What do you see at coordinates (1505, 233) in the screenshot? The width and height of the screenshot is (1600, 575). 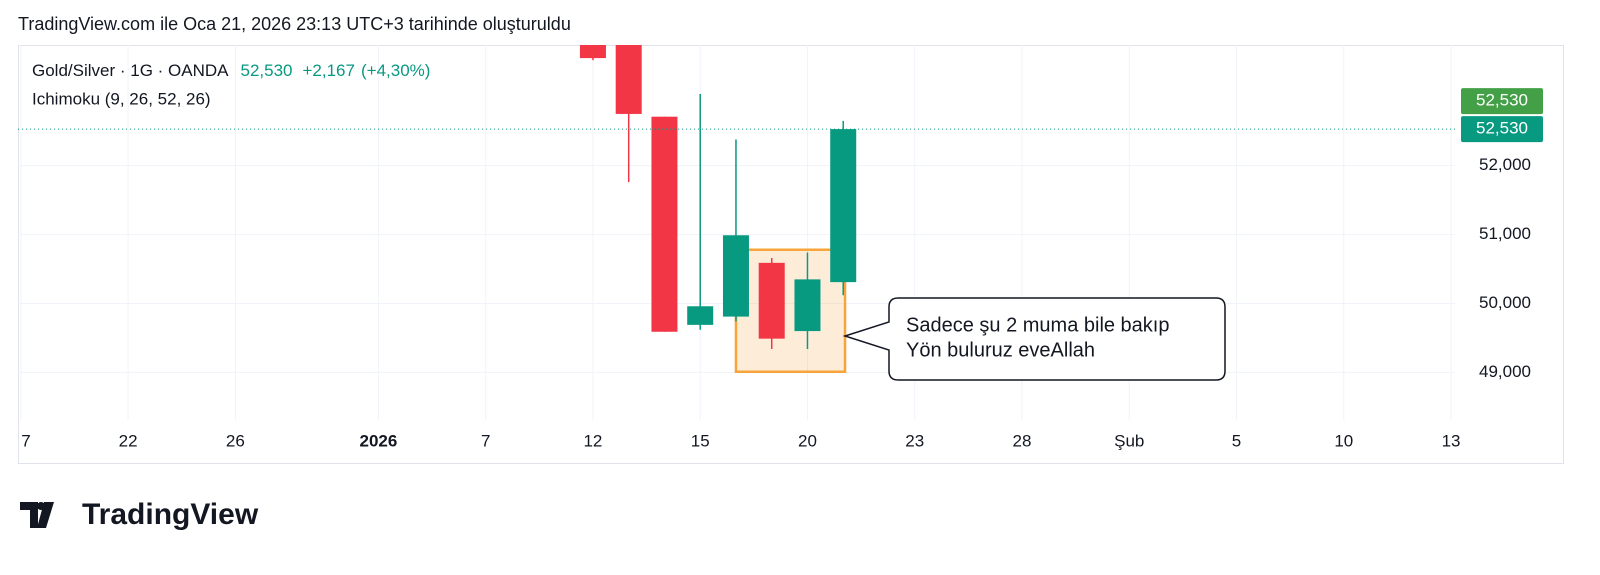 I see `y-tick-label: 51,000` at bounding box center [1505, 233].